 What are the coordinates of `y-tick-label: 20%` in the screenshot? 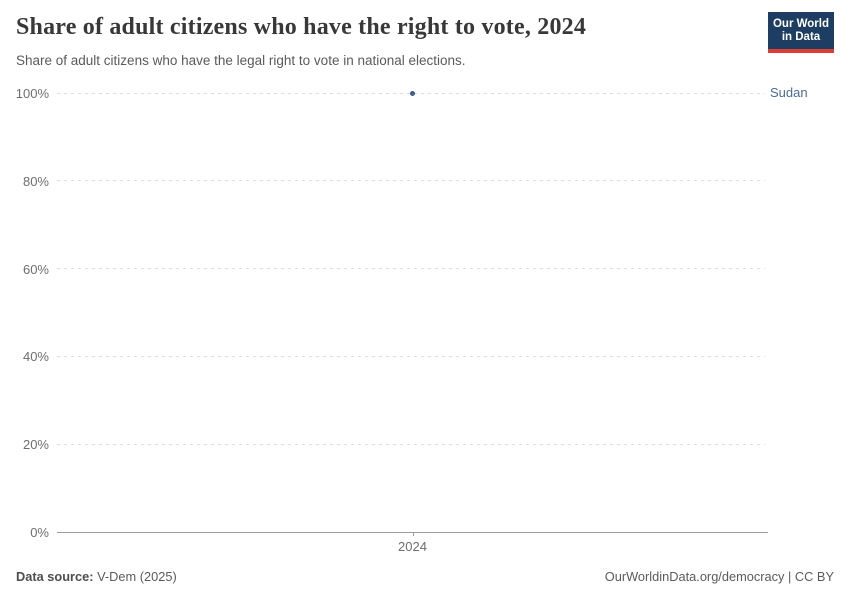 It's located at (35, 445).